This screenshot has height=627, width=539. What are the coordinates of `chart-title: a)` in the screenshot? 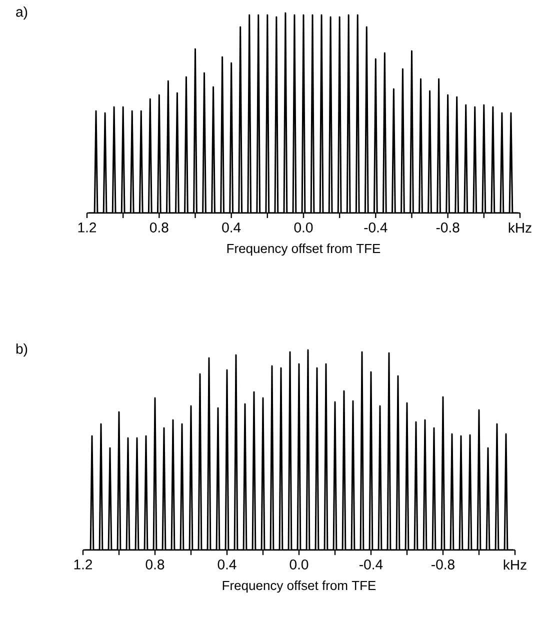 It's located at (22, 13).